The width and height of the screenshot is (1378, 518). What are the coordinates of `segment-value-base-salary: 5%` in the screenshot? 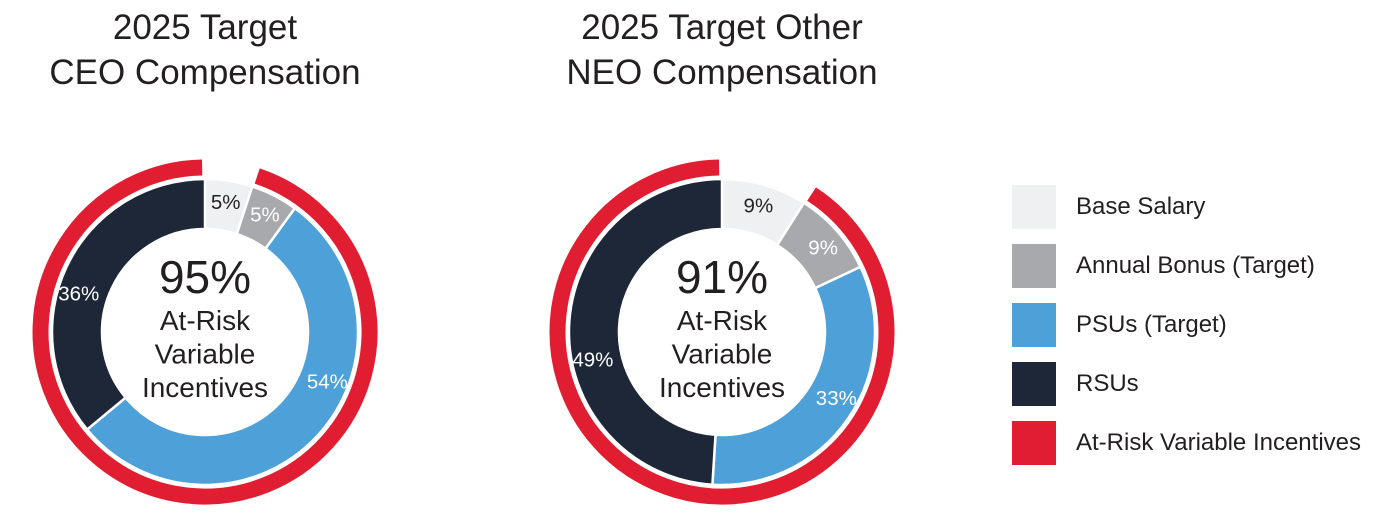 It's located at (226, 202).